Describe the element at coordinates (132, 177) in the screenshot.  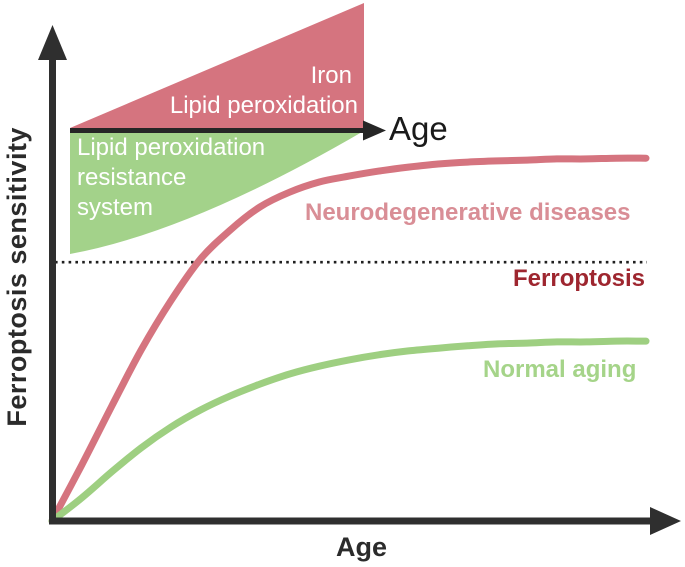
I see `resistance-system-line-2: resistance` at that location.